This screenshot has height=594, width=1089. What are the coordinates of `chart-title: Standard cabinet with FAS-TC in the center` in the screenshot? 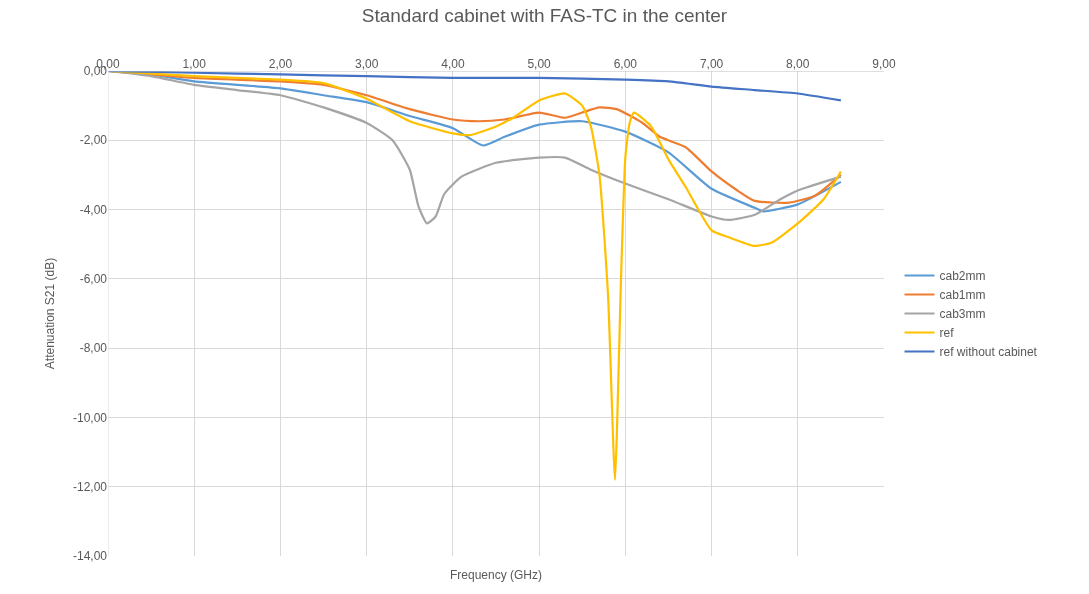 It's located at (544, 16).